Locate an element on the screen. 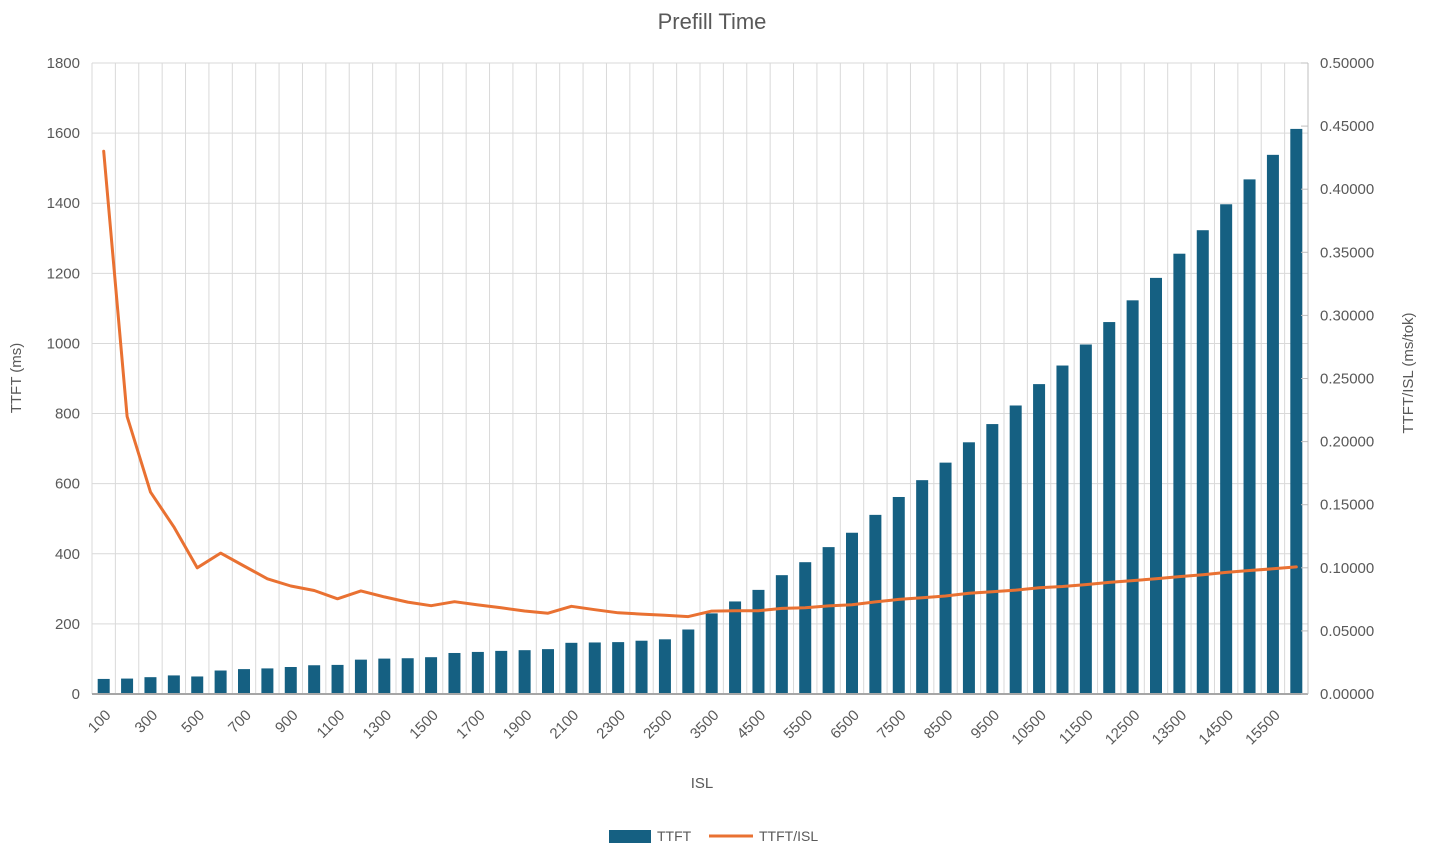  x-axis-tick-label: 7500 is located at coordinates (892, 725).